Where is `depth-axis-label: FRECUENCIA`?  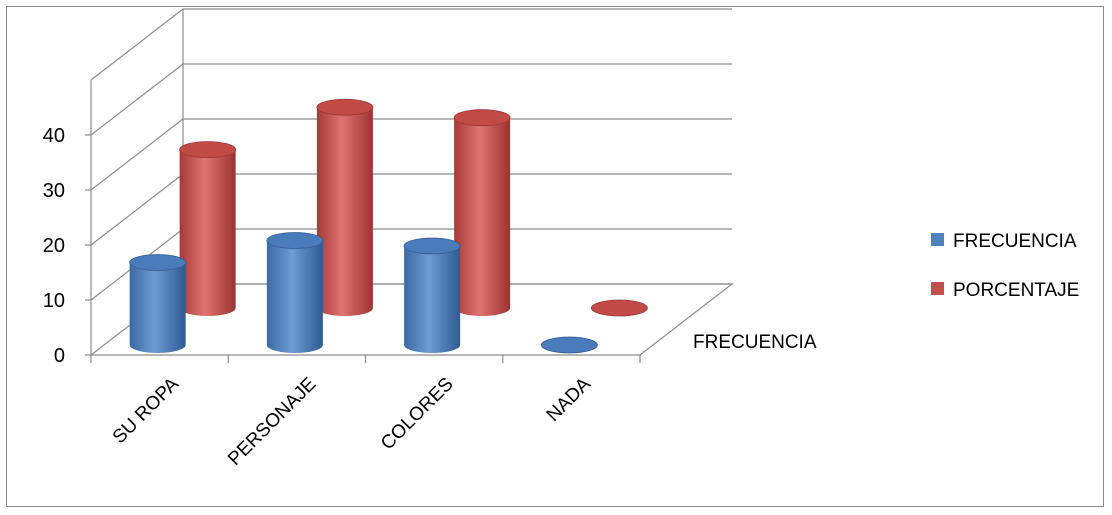 depth-axis-label: FRECUENCIA is located at coordinates (755, 342).